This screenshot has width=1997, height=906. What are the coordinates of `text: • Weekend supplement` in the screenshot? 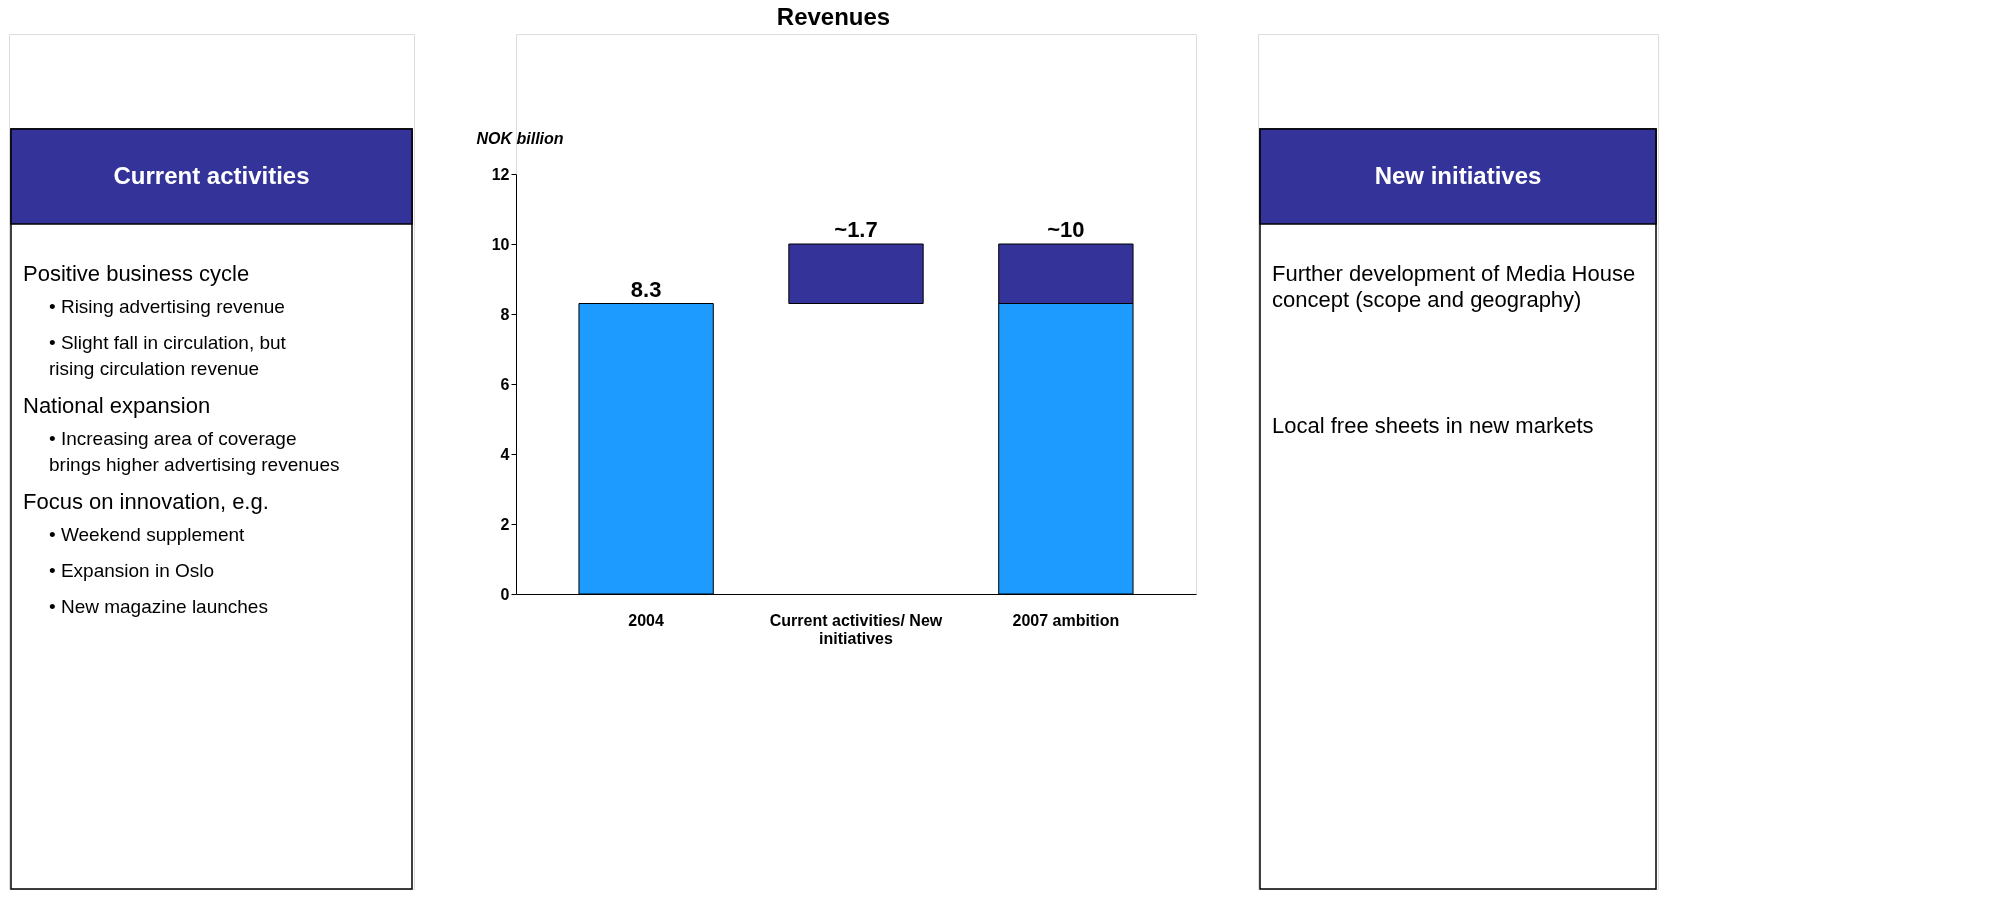 It's located at (147, 534).